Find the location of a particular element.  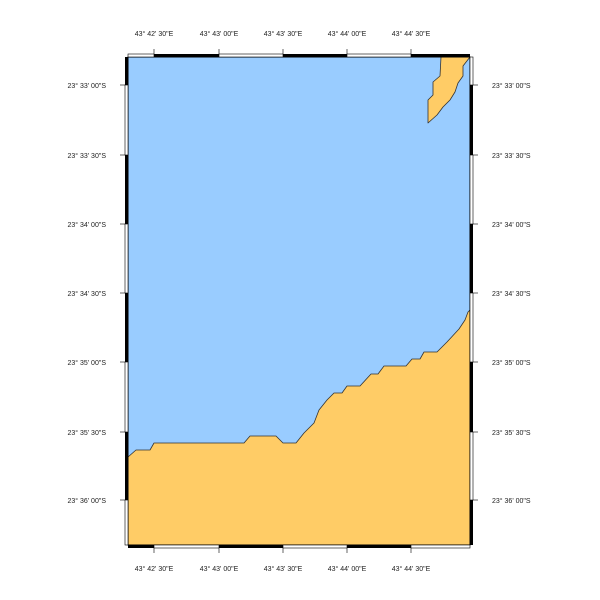

lon-label-top: 43° 43' 00"E is located at coordinates (219, 34).